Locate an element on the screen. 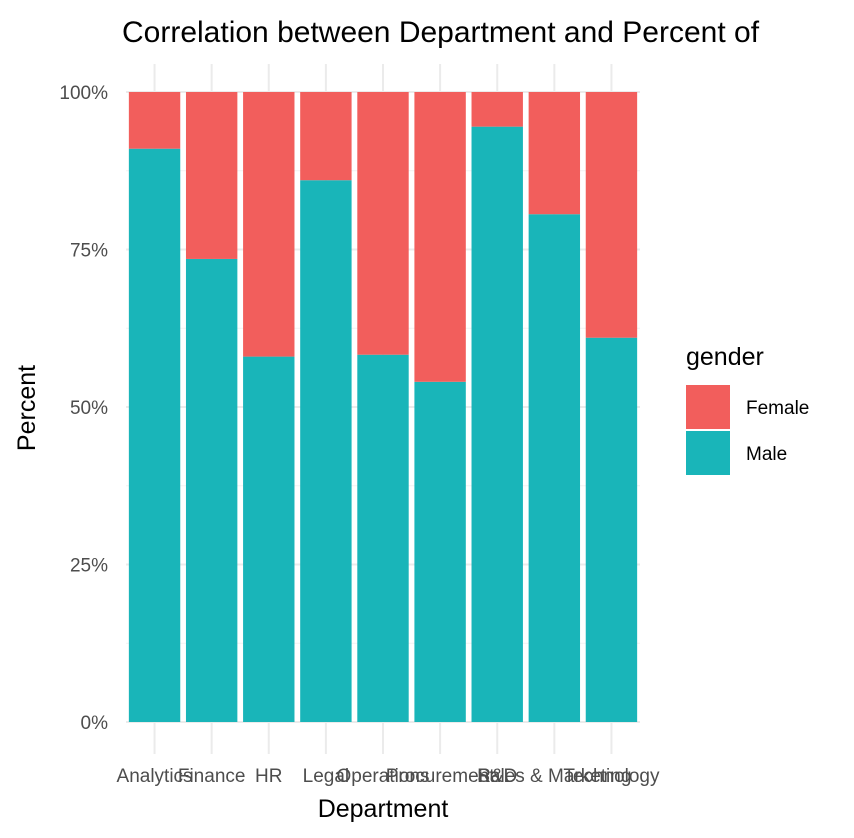 This screenshot has width=854, height=838. bar-male-operations is located at coordinates (383, 538).